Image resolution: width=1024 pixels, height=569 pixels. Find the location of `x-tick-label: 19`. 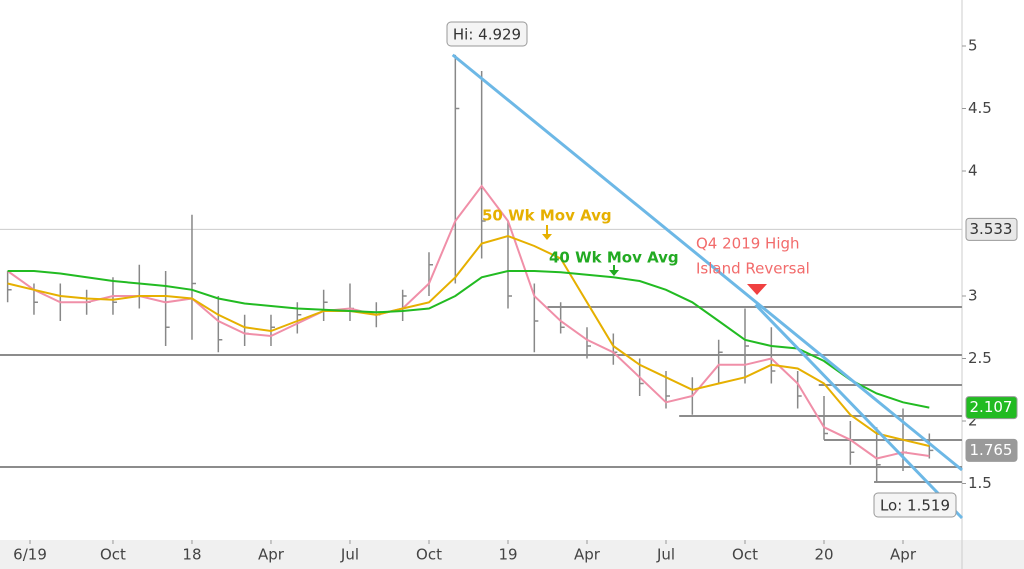

x-tick-label: 19 is located at coordinates (507, 555).